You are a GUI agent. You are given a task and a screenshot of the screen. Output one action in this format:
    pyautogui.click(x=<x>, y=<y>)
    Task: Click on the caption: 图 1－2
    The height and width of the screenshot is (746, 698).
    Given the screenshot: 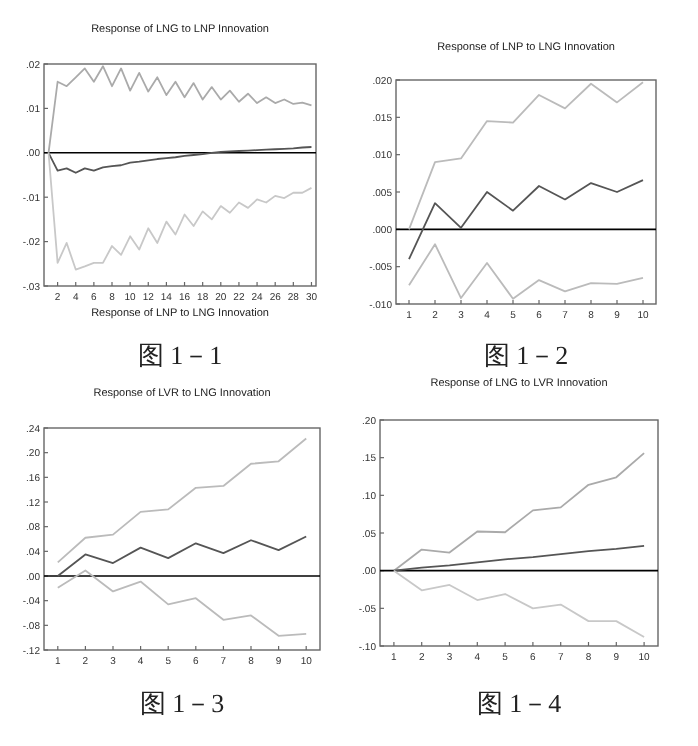 What is the action you would take?
    pyautogui.click(x=526, y=355)
    